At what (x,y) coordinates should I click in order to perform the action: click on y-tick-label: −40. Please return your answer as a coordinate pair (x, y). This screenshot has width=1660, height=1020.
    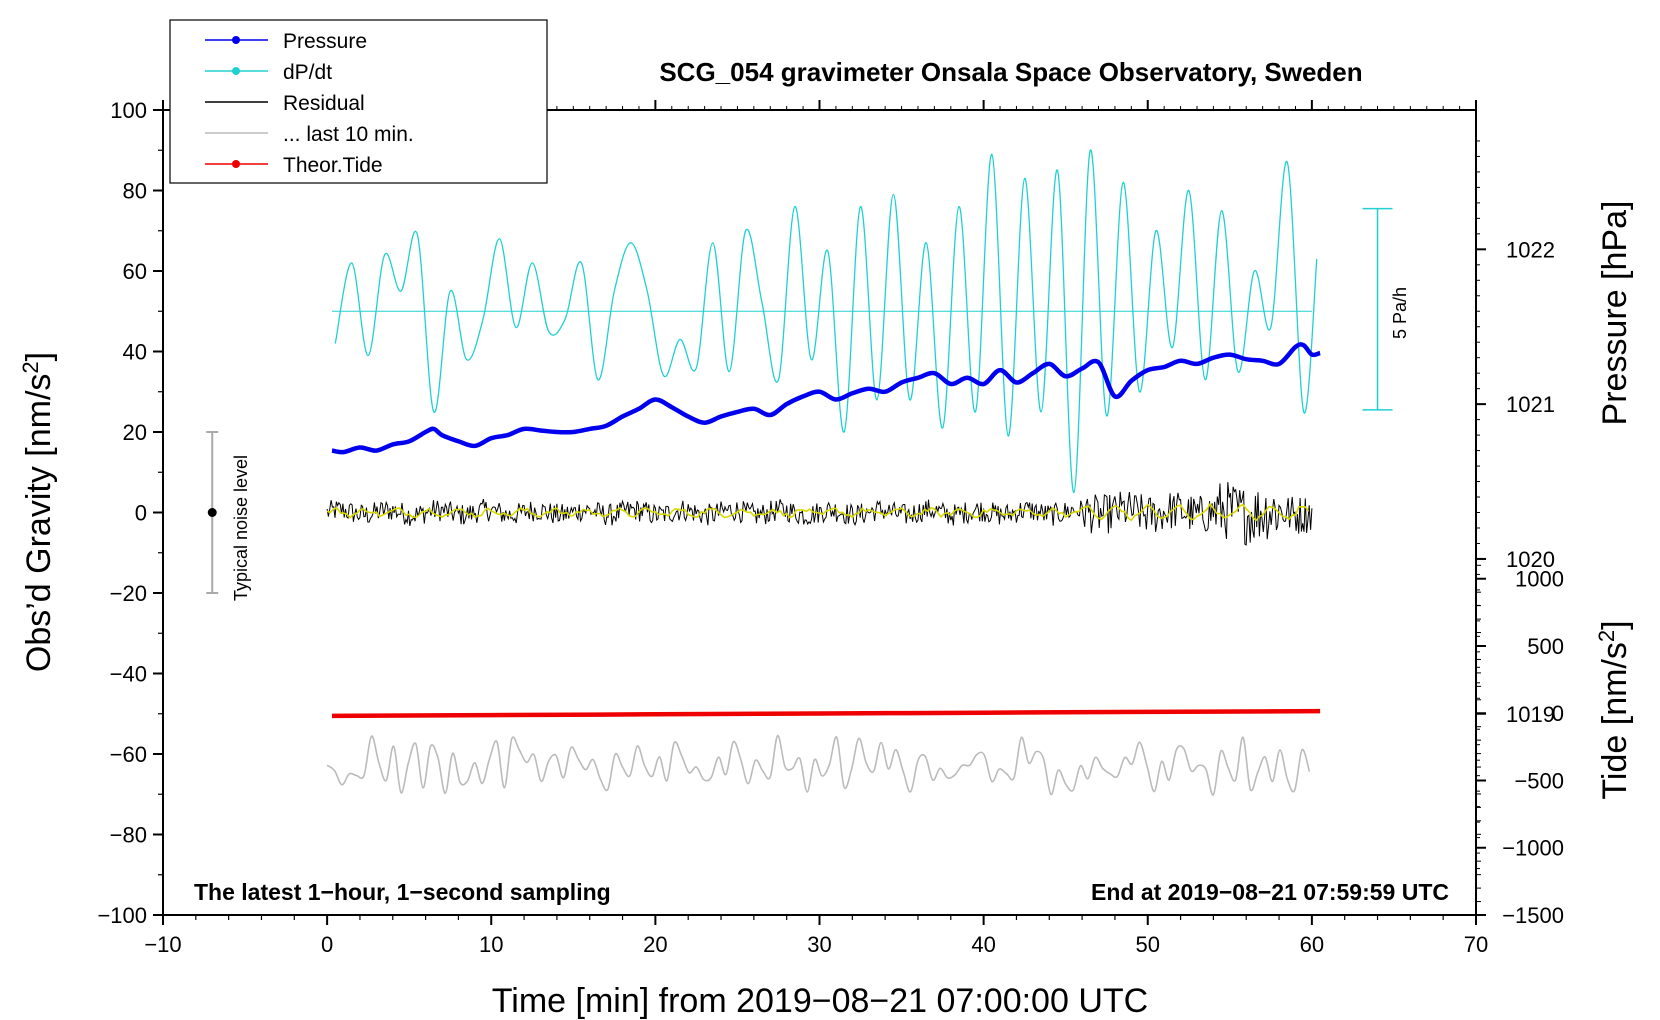
    Looking at the image, I should click on (128, 674).